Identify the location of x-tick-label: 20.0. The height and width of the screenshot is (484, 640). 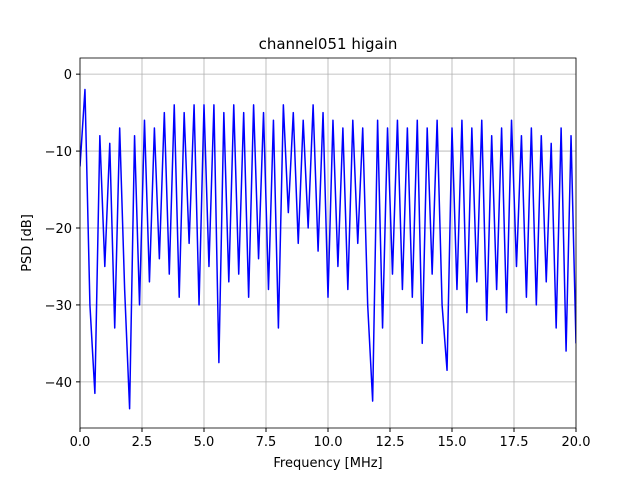
(576, 442).